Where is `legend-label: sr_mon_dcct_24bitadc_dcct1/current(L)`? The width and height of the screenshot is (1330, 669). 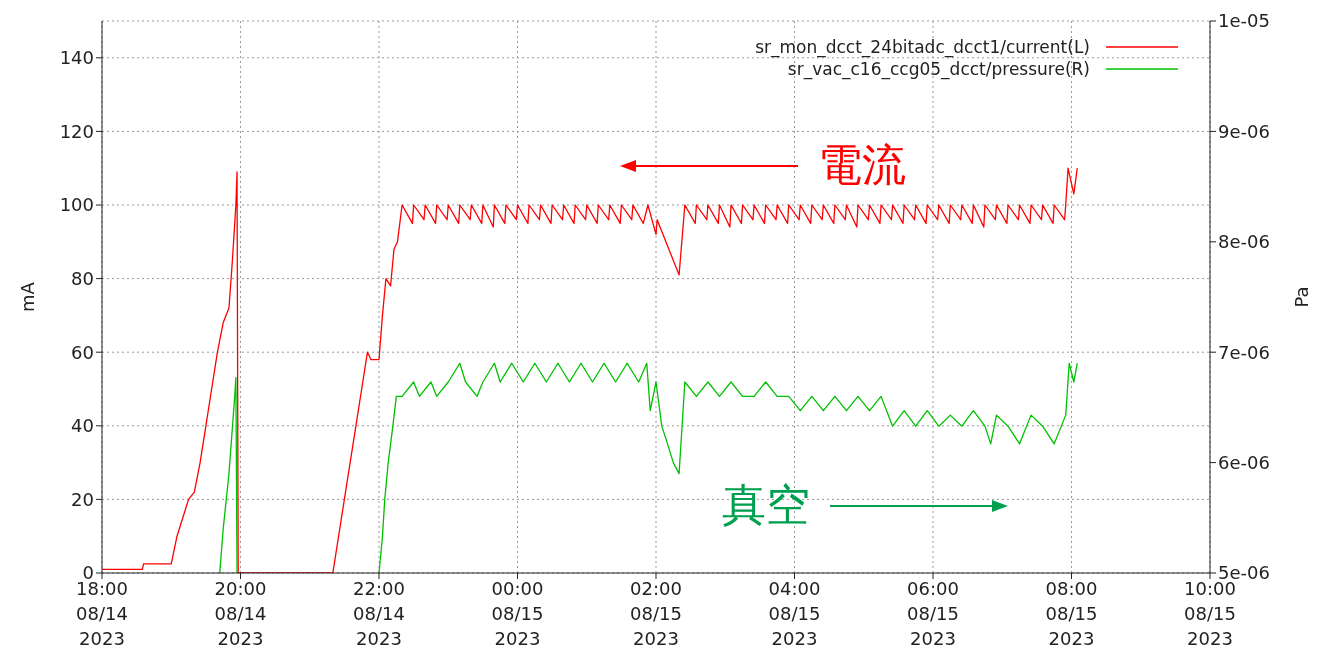
legend-label: sr_mon_dcct_24bitadc_dcct1/current(L) is located at coordinates (922, 47).